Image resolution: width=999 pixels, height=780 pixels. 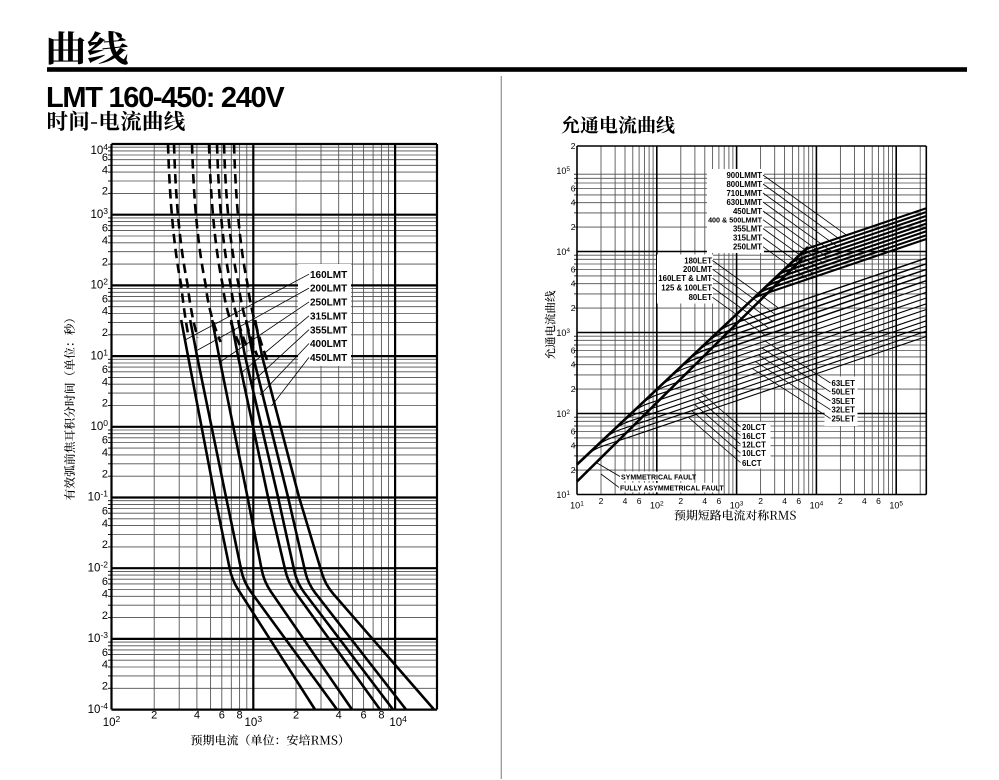 I want to click on svg-text: SYMMETRICAL FAULT, so click(x=659, y=477).